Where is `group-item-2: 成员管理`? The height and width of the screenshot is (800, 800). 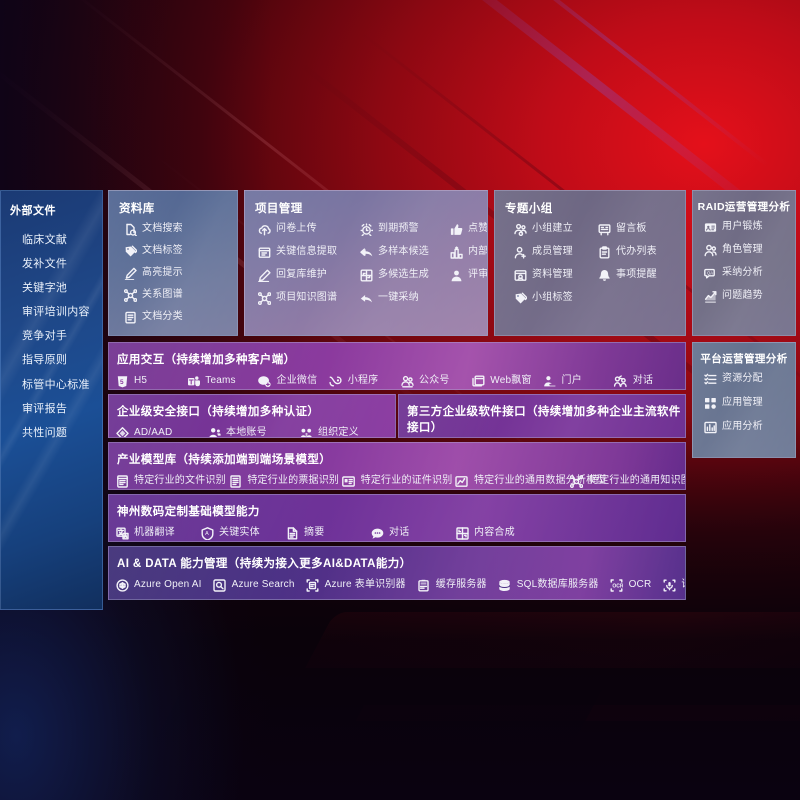 group-item-2: 成员管理 is located at coordinates (555, 252).